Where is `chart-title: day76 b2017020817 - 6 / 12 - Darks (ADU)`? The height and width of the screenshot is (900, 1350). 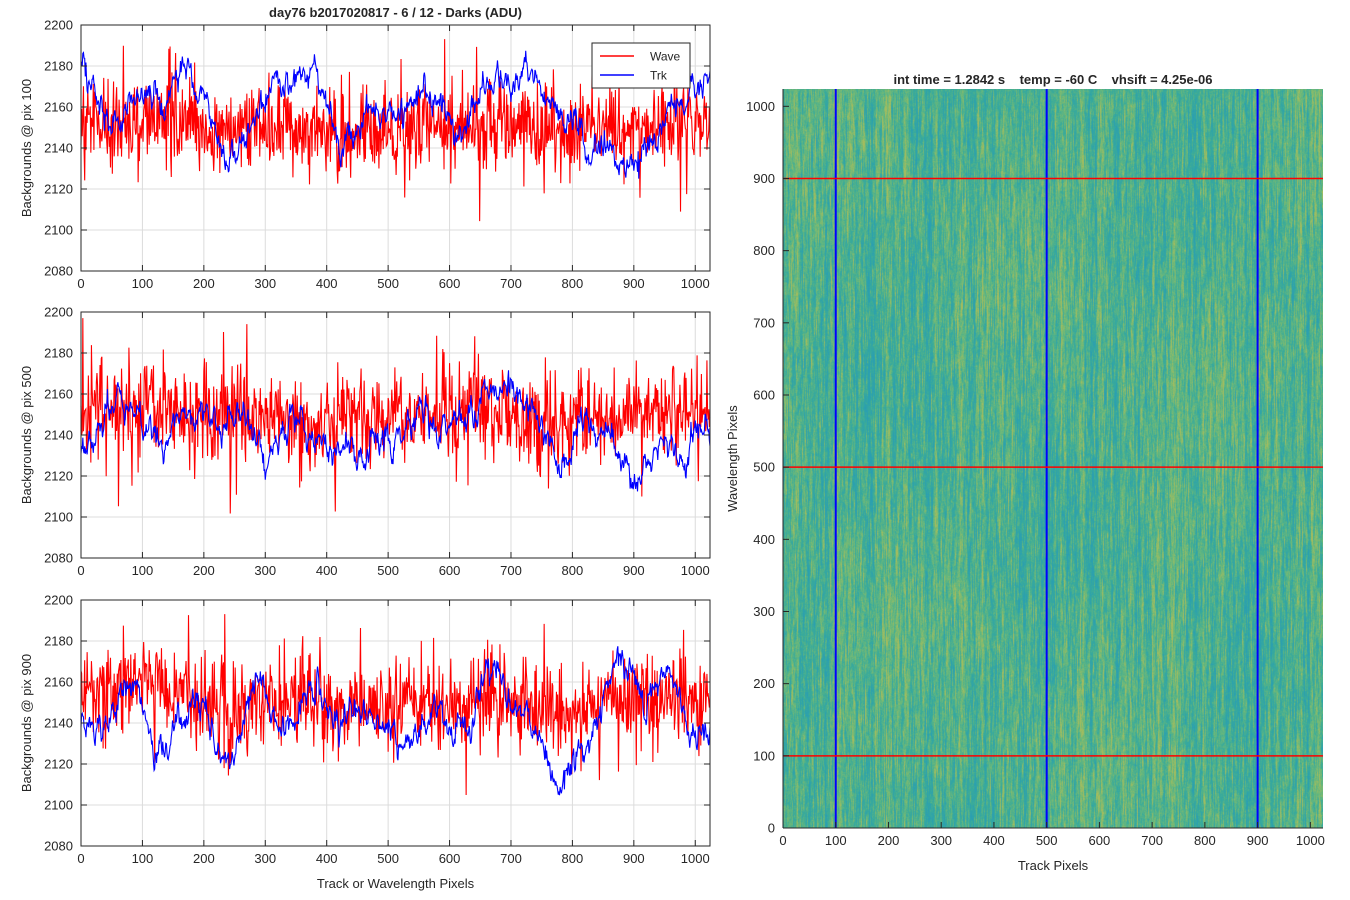
chart-title: day76 b2017020817 - 6 / 12 - Darks (ADU) is located at coordinates (395, 12).